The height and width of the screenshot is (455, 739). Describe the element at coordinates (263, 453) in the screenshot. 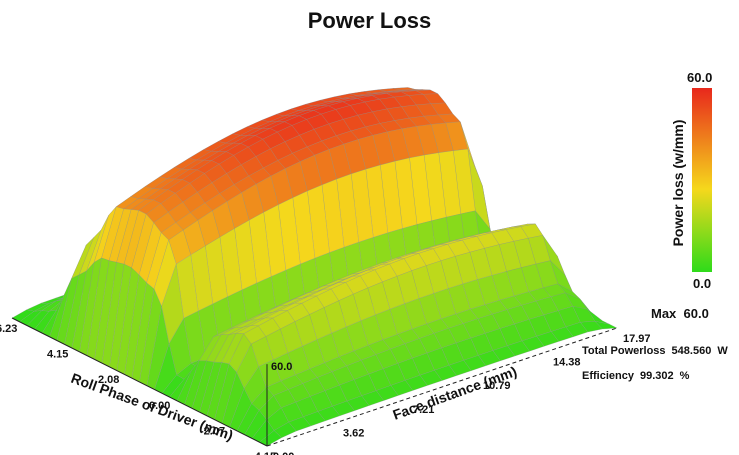

I see `x-tick-label: -4.15` at that location.